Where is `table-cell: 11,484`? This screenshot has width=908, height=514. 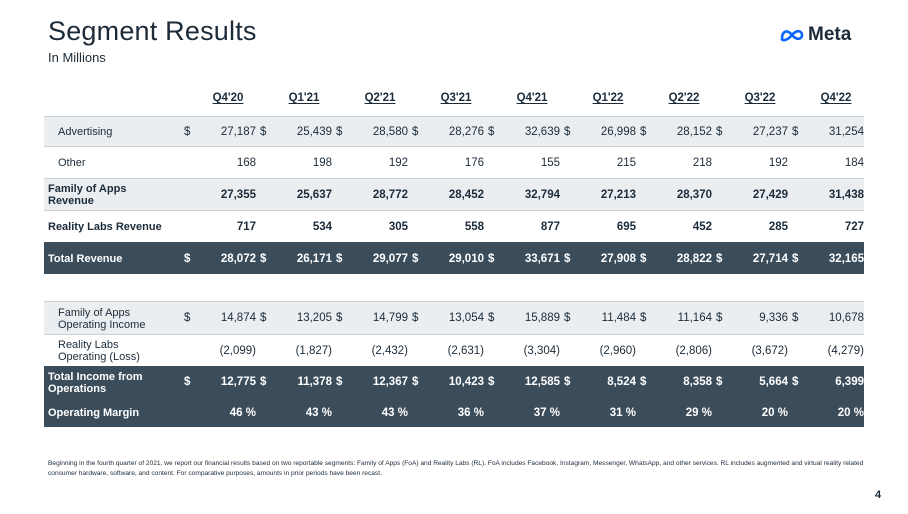 table-cell: 11,484 is located at coordinates (618, 318).